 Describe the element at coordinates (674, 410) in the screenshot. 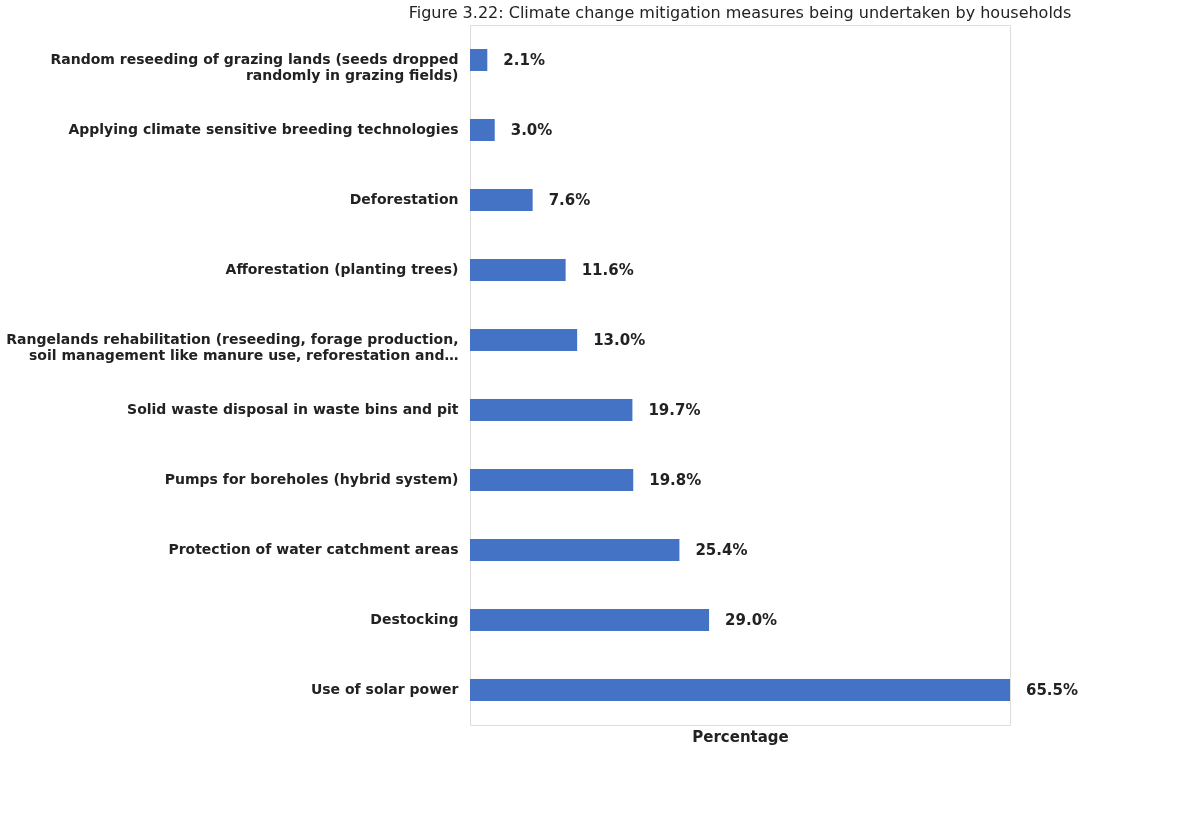

I see `data-label: 19.7%` at that location.